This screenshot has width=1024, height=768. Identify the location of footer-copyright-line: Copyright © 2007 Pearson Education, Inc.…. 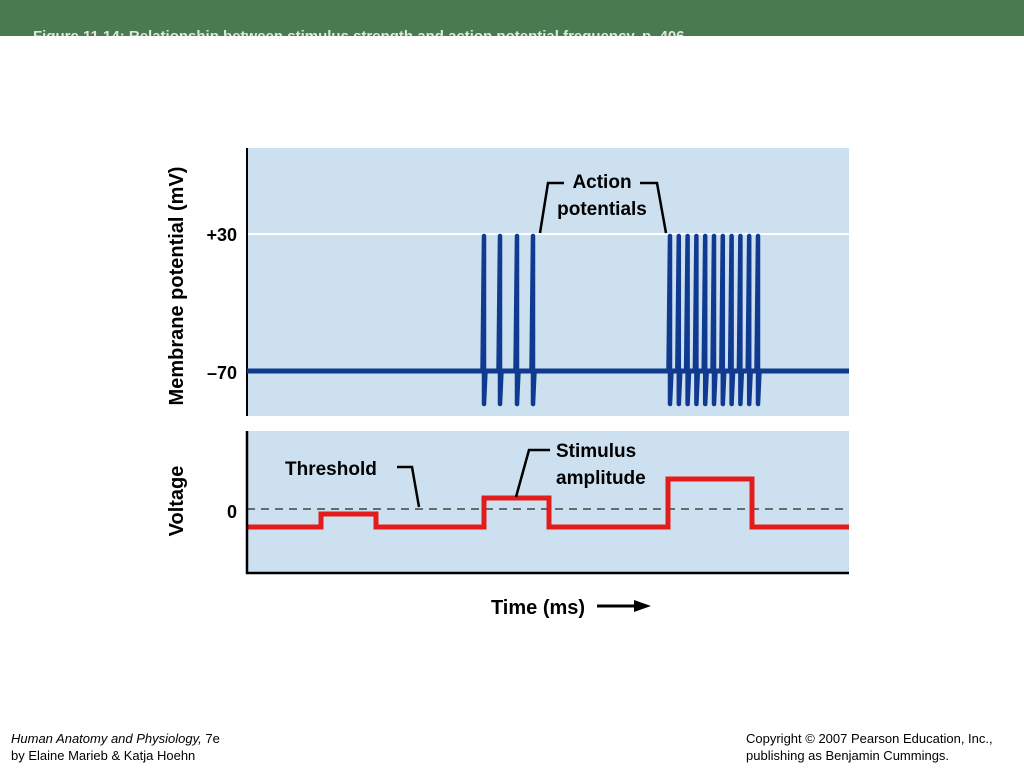
(869, 738).